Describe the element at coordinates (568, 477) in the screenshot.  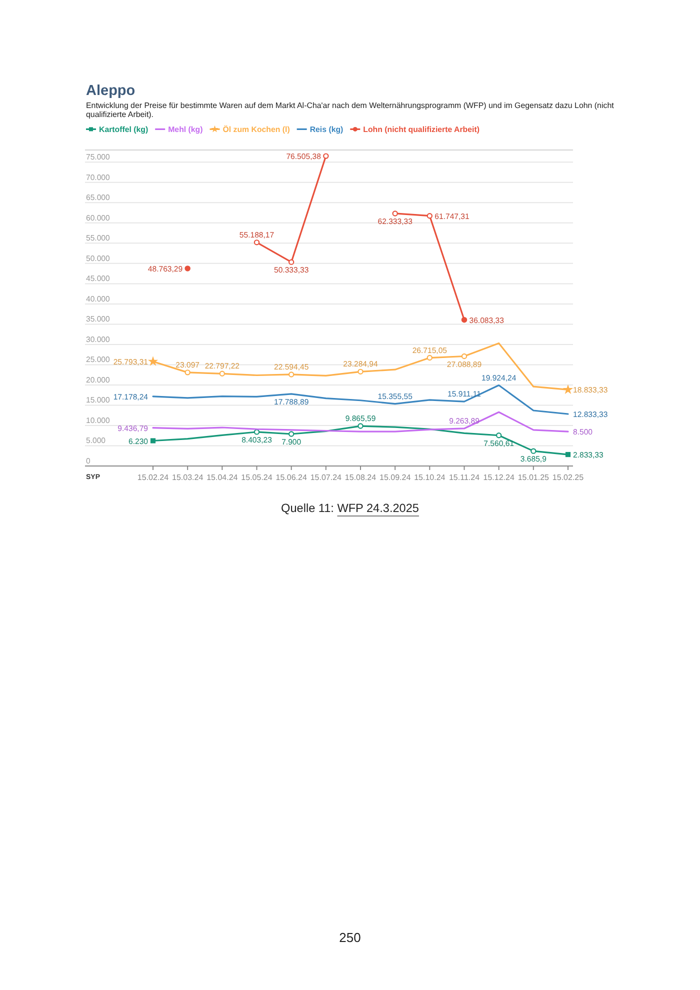
I see `x-tick-label: 15.02.25` at that location.